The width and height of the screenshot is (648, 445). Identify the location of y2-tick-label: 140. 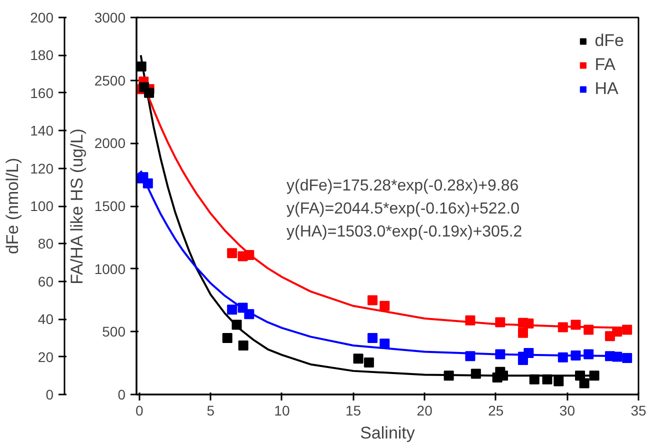
(42, 130).